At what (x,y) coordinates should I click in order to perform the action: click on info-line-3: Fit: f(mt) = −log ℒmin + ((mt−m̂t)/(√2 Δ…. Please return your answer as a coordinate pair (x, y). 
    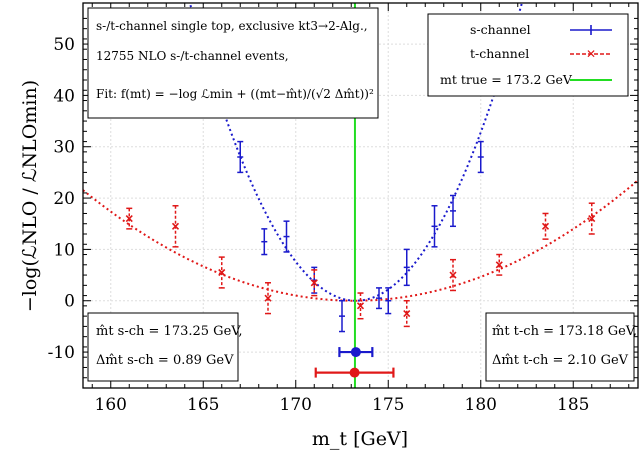
    Looking at the image, I should click on (235, 94).